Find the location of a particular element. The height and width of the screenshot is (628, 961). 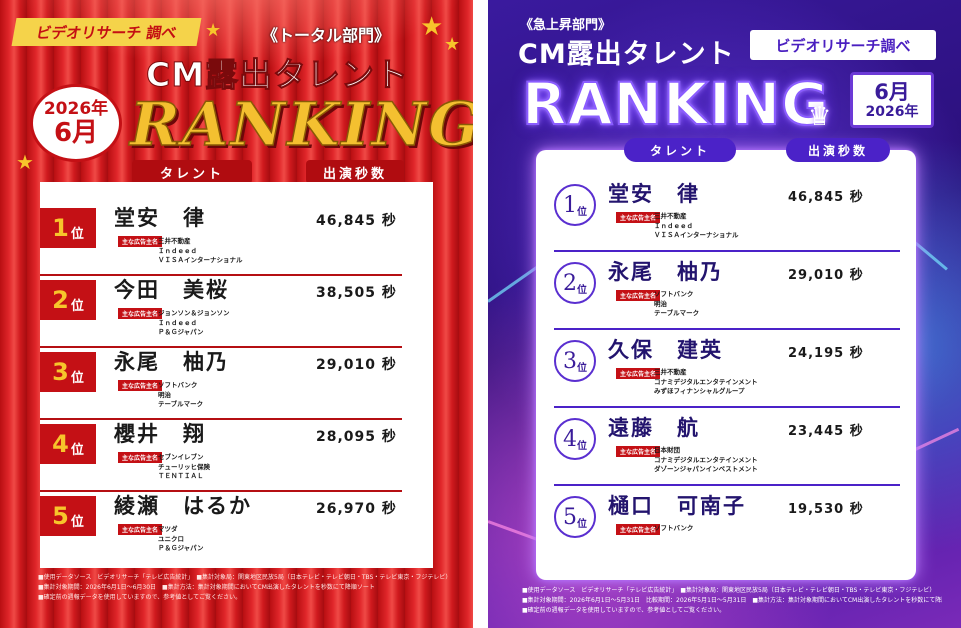

seconds-value: 46,845 is located at coordinates (346, 221).